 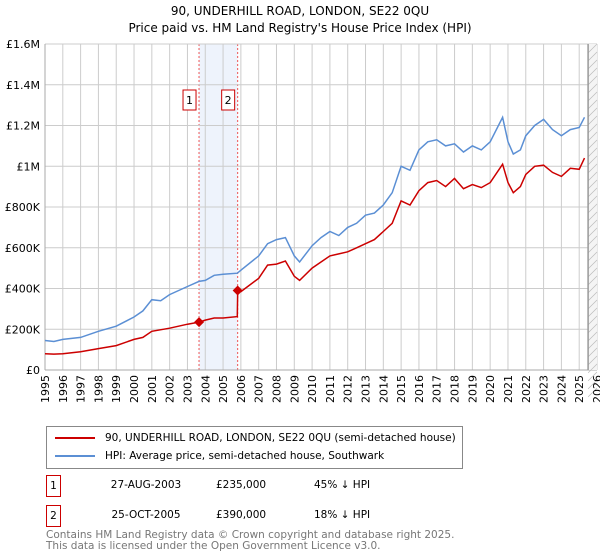 I want to click on sale-label: 1, so click(x=189, y=100).